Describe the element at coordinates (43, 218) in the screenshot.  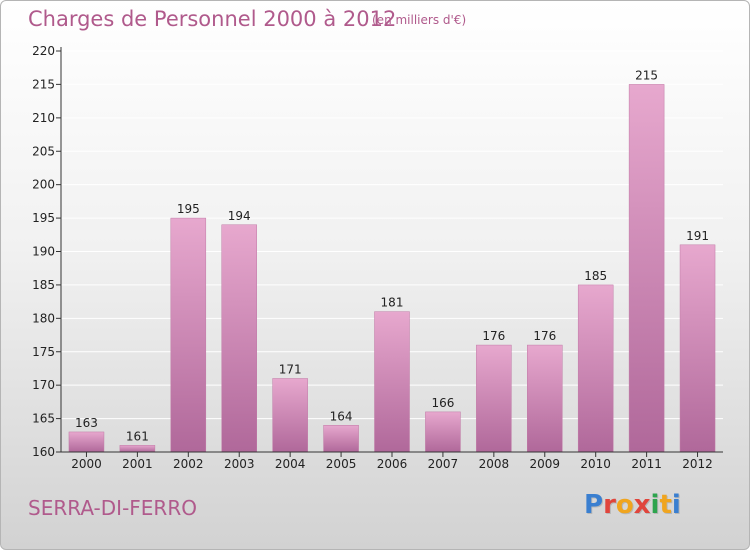
I see `y-tick-label: 195` at that location.